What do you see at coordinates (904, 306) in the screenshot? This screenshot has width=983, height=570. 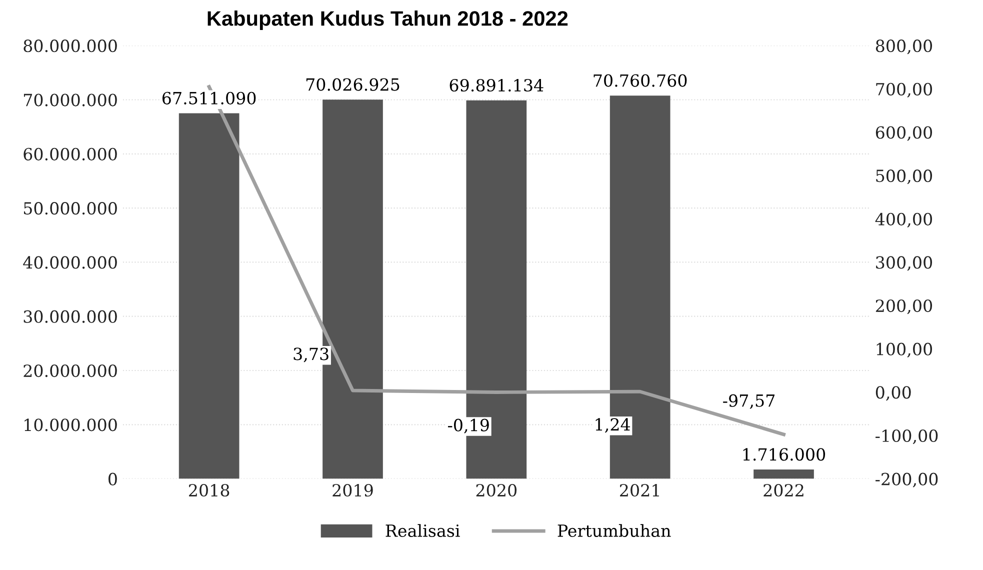 I see `y2-tick-label: 200,00` at bounding box center [904, 306].